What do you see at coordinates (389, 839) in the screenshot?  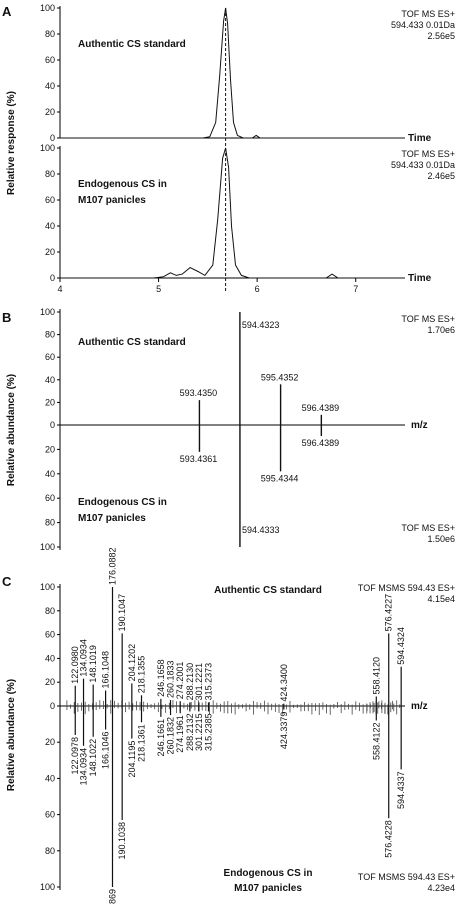 I see `peak-label: 576.4228` at bounding box center [389, 839].